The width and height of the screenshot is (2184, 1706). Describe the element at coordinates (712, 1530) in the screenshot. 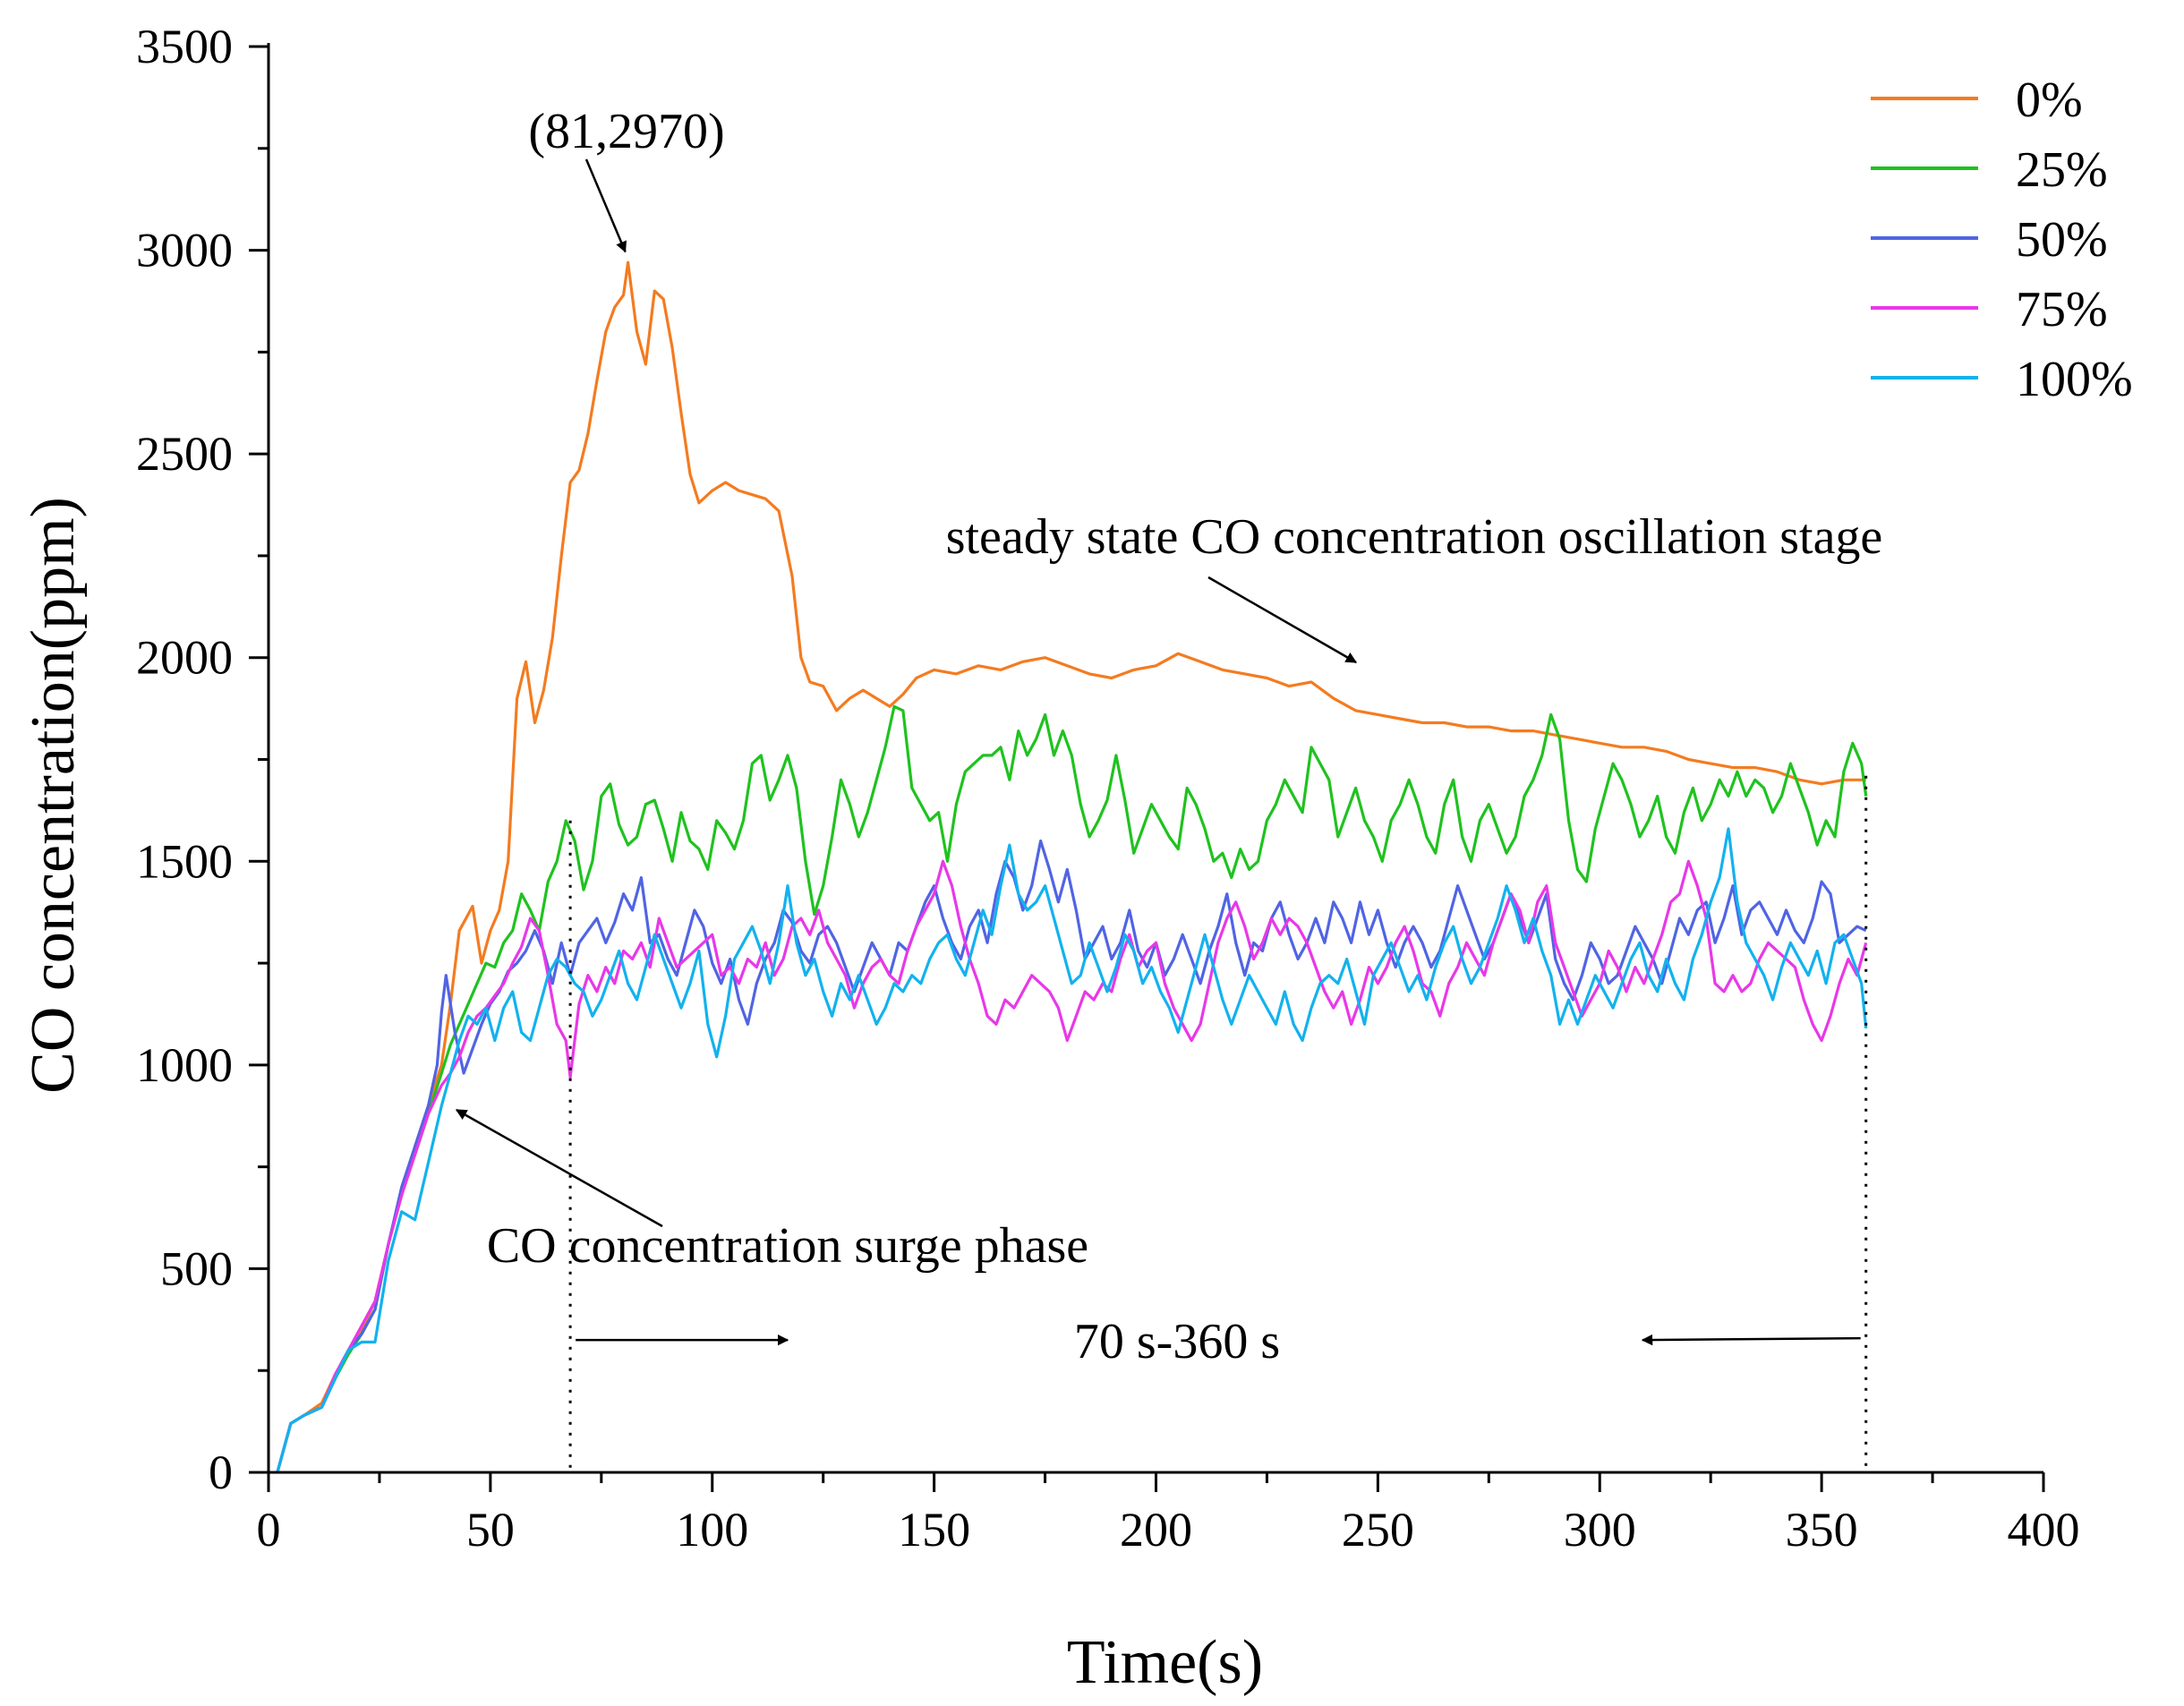

I see `x-tick-label: 100` at that location.